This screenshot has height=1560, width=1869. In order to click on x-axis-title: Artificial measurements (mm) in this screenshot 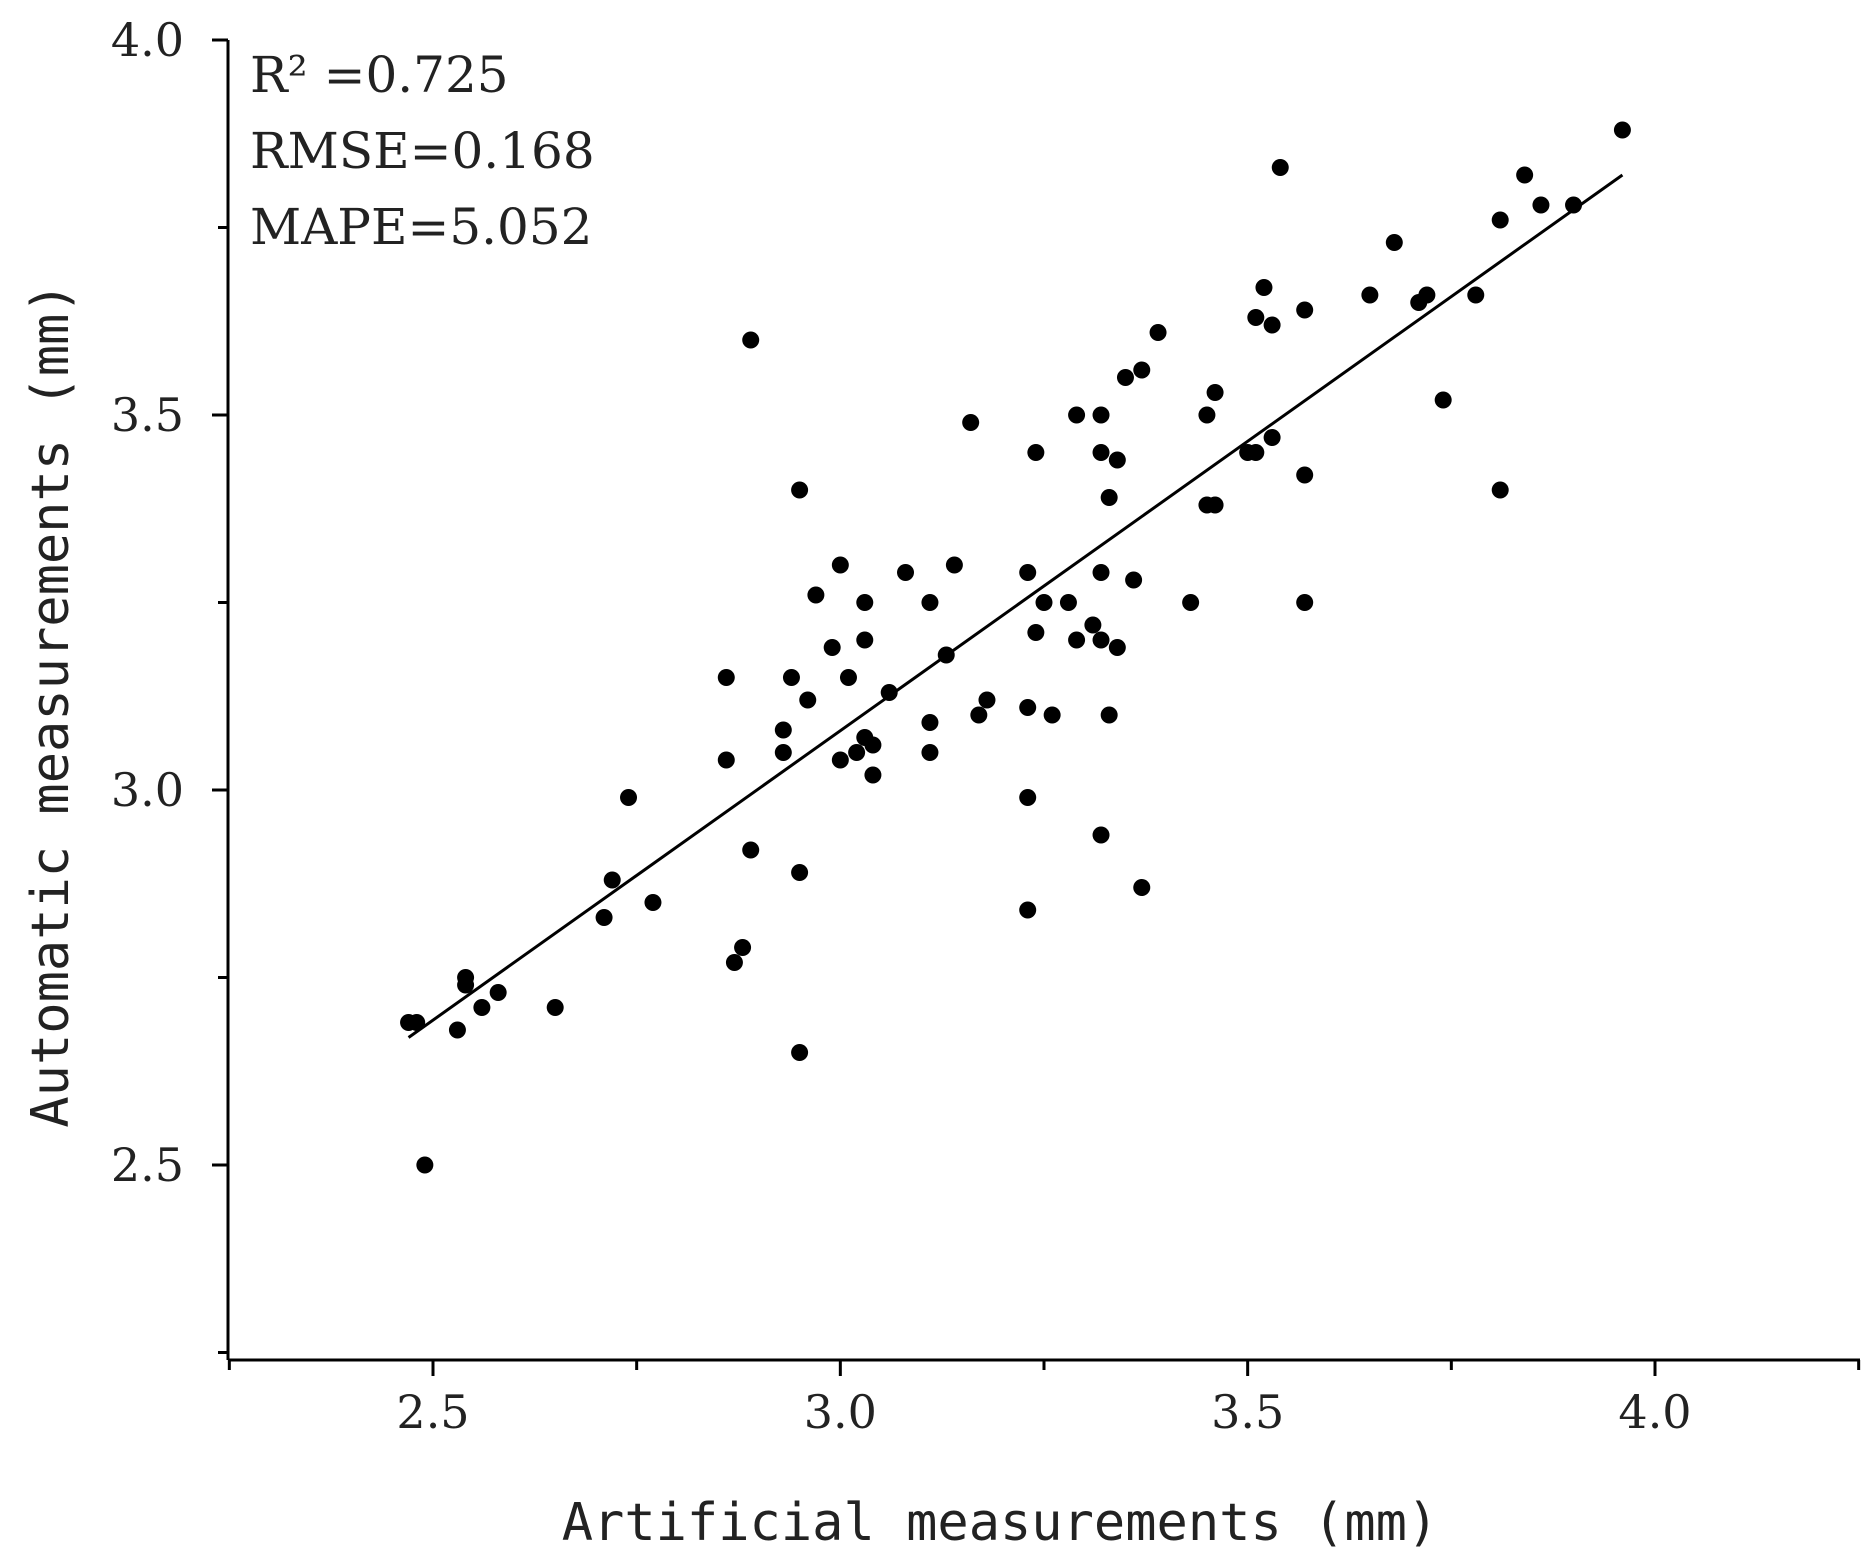, I will do `click(1000, 1523)`.